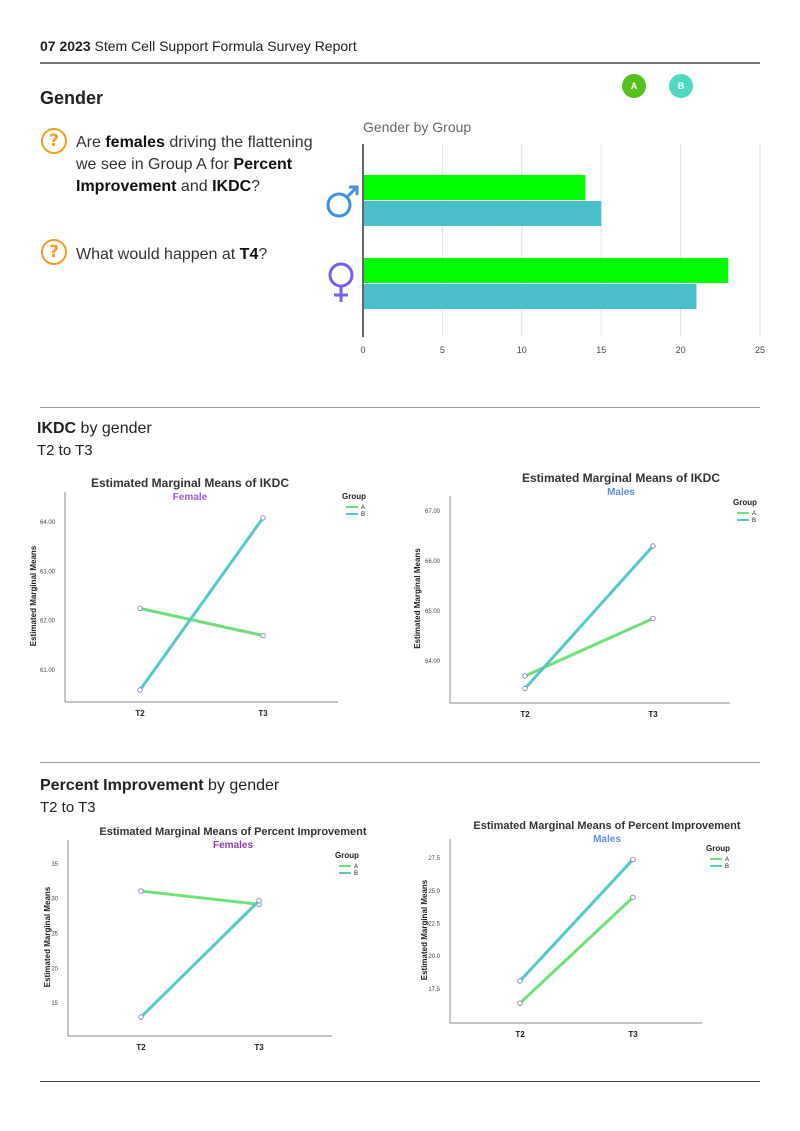 The height and width of the screenshot is (1131, 800). I want to click on y-tick-label: 35, so click(54, 865).